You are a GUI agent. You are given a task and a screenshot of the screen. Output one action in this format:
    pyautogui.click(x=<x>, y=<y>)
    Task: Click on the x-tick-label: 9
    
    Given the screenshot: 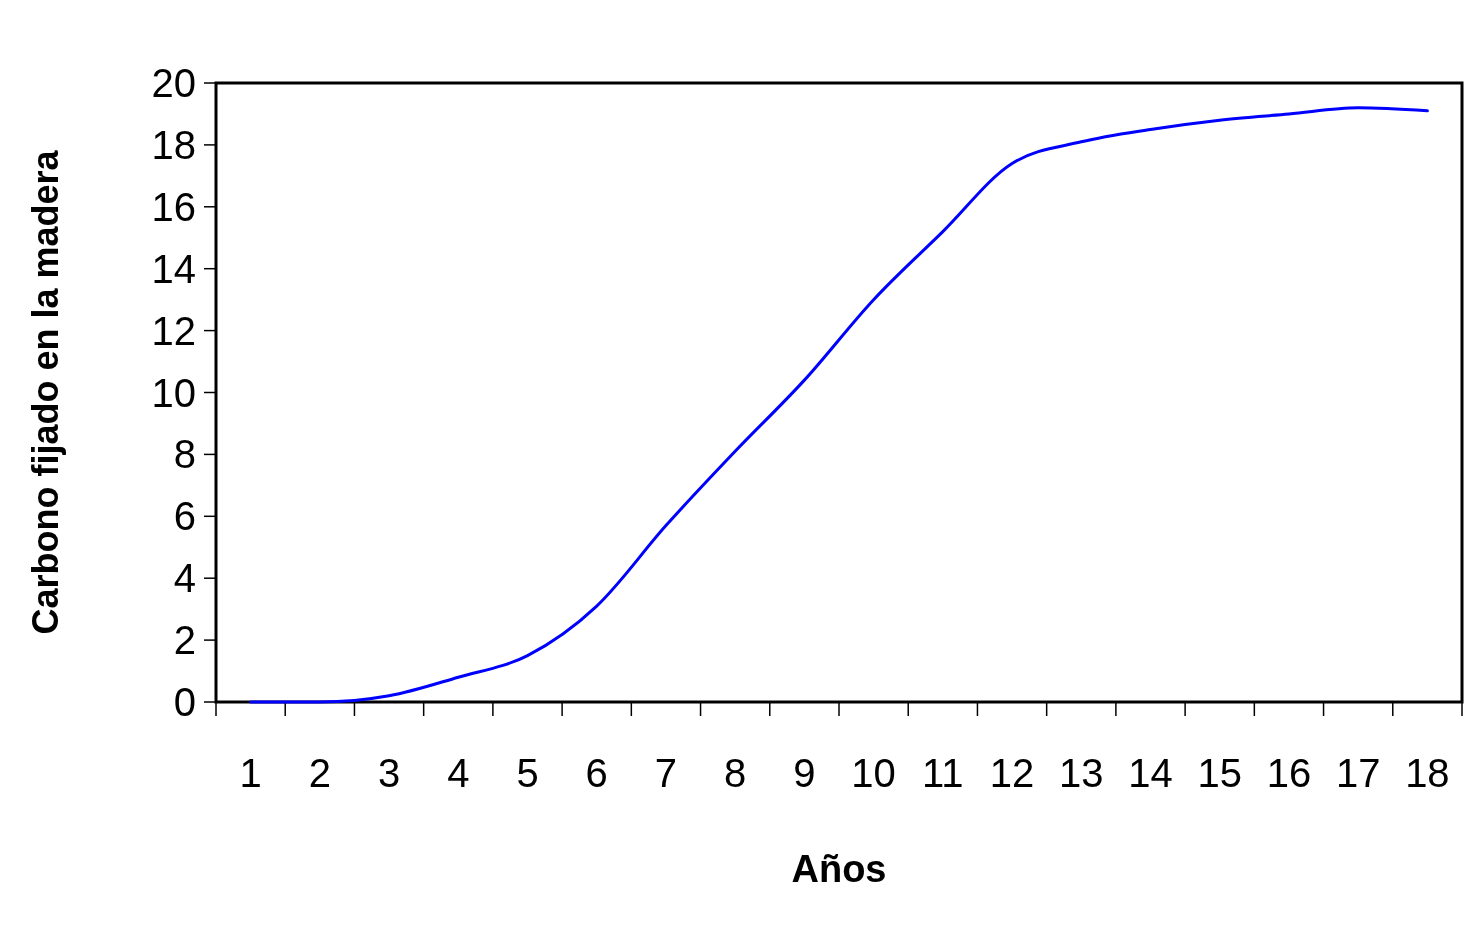 What is the action you would take?
    pyautogui.click(x=804, y=773)
    